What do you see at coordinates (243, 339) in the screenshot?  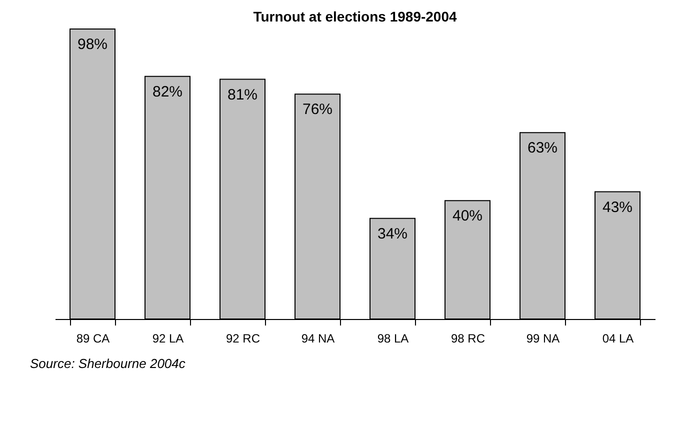 I see `x-tick-label: 92 RC` at bounding box center [243, 339].